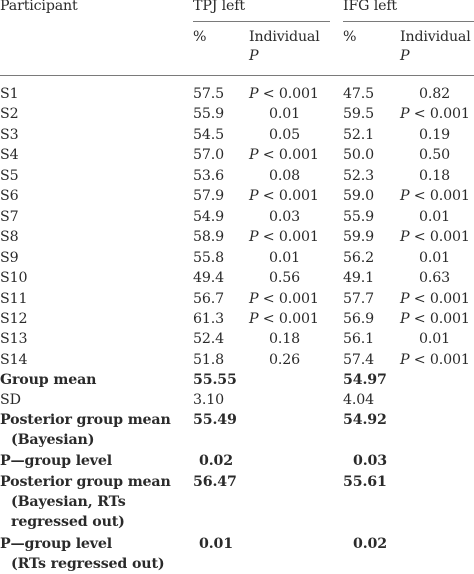 The image size is (474, 574). I want to click on tpj-percent-cell: 49.4, so click(208, 278).